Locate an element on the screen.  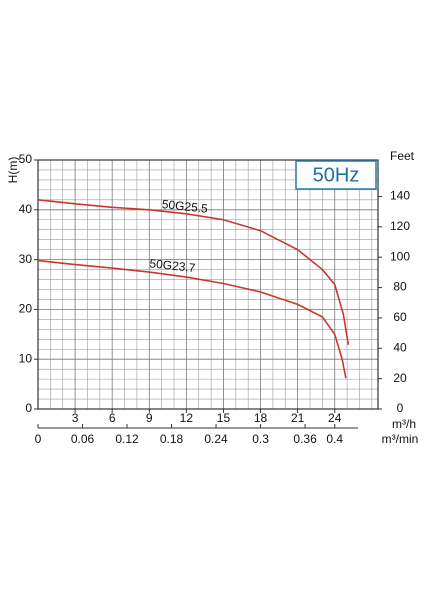
x-tick-label: 24 is located at coordinates (335, 418).